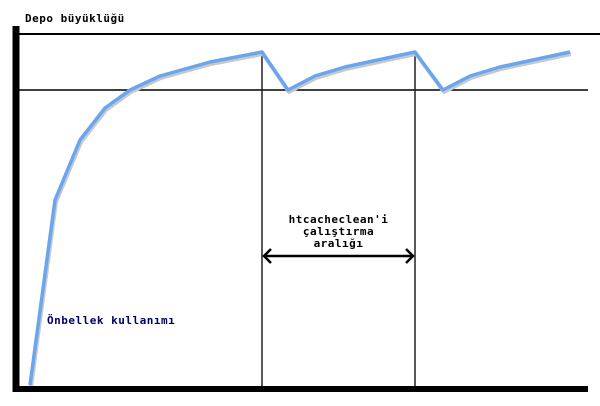 This screenshot has width=600, height=406. Describe the element at coordinates (338, 219) in the screenshot. I see `interval-label-line-1: htcacheclean'i` at that location.